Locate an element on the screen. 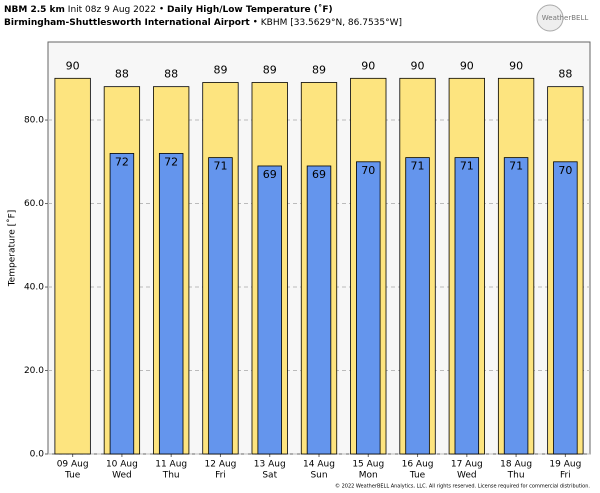 The width and height of the screenshot is (600, 493). x-tick-label: 11 Aug is located at coordinates (171, 465).